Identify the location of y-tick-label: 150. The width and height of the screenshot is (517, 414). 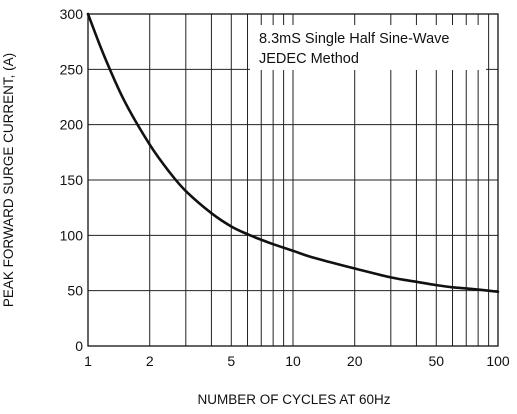
(72, 180).